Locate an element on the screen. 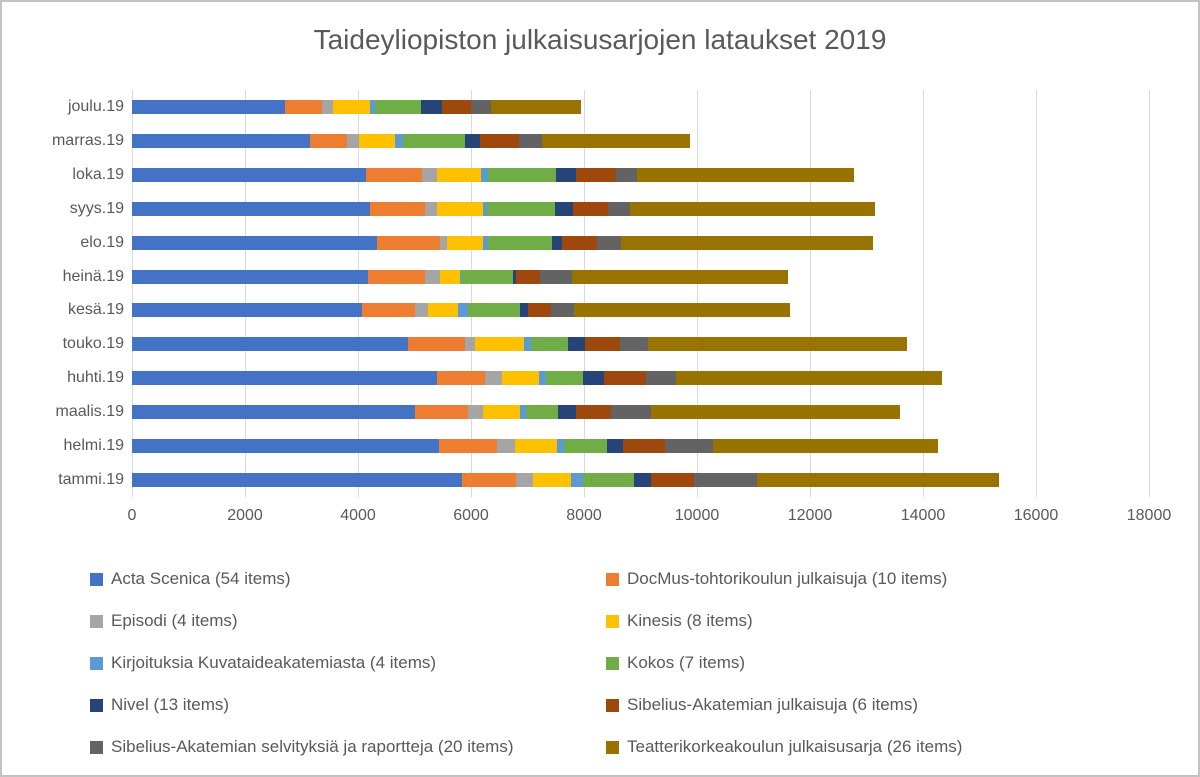 Image resolution: width=1200 pixels, height=777 pixels. x-axis-label: 6000 is located at coordinates (471, 515).